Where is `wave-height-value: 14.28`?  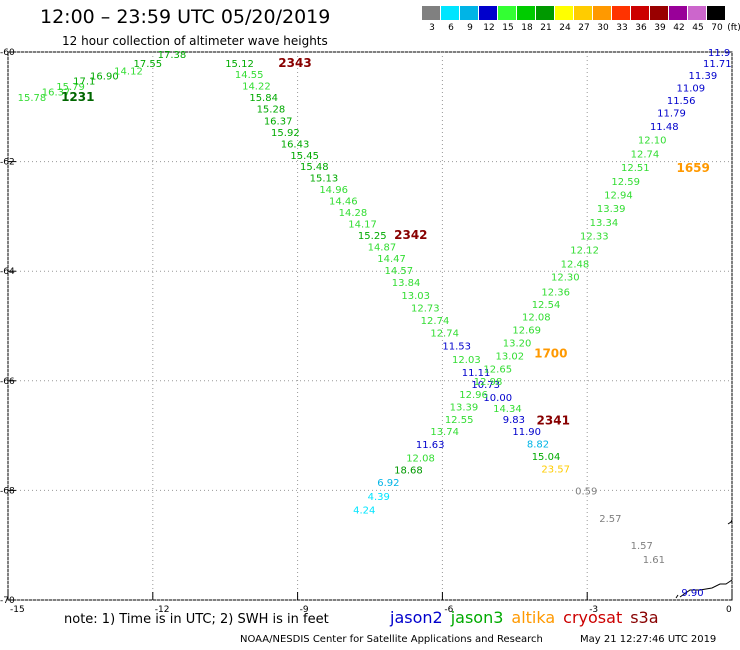
wave-height-value: 14.28 is located at coordinates (353, 213).